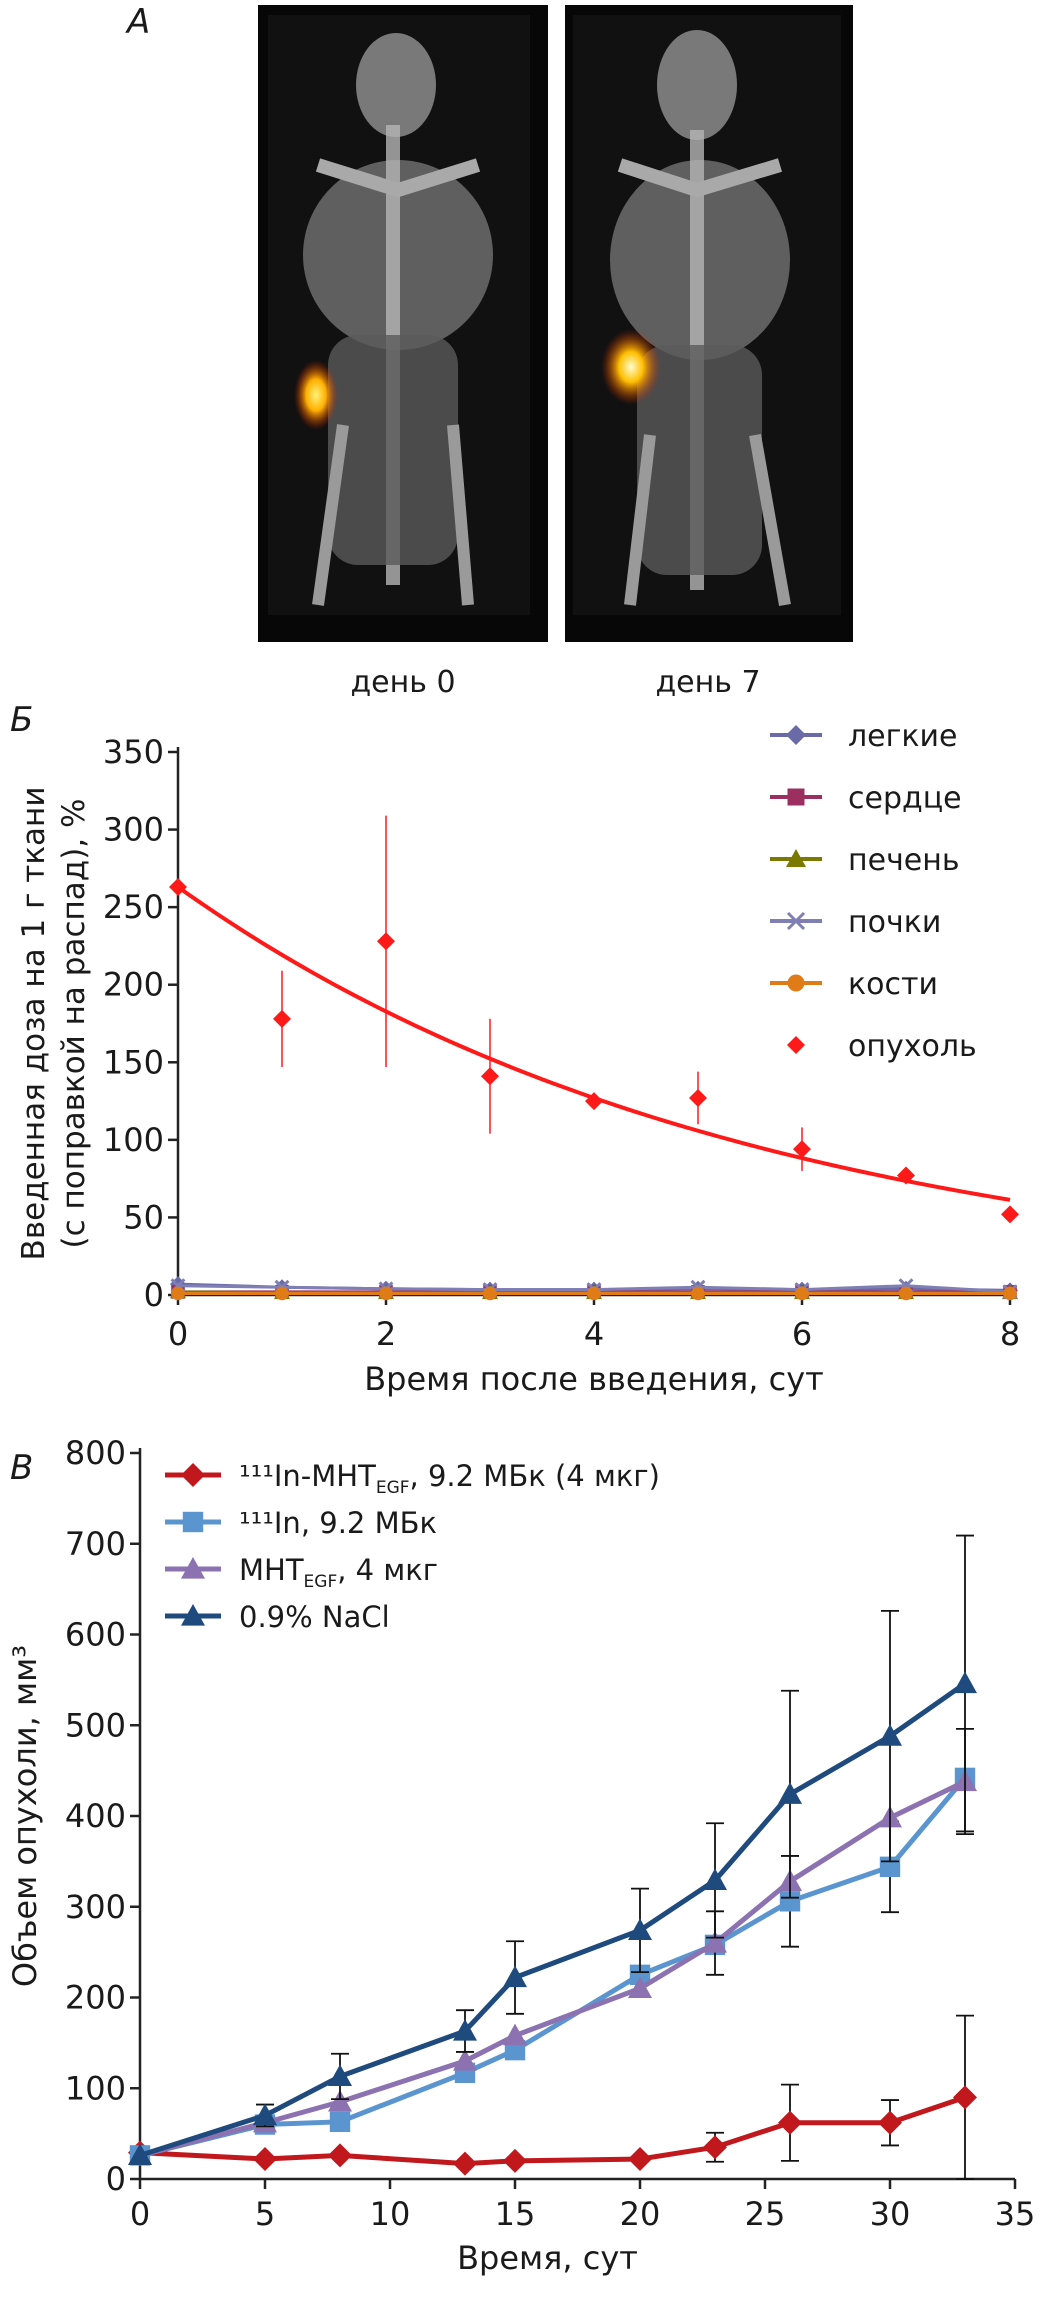  I want to click on legend-item-печень: печень, so click(865, 860).